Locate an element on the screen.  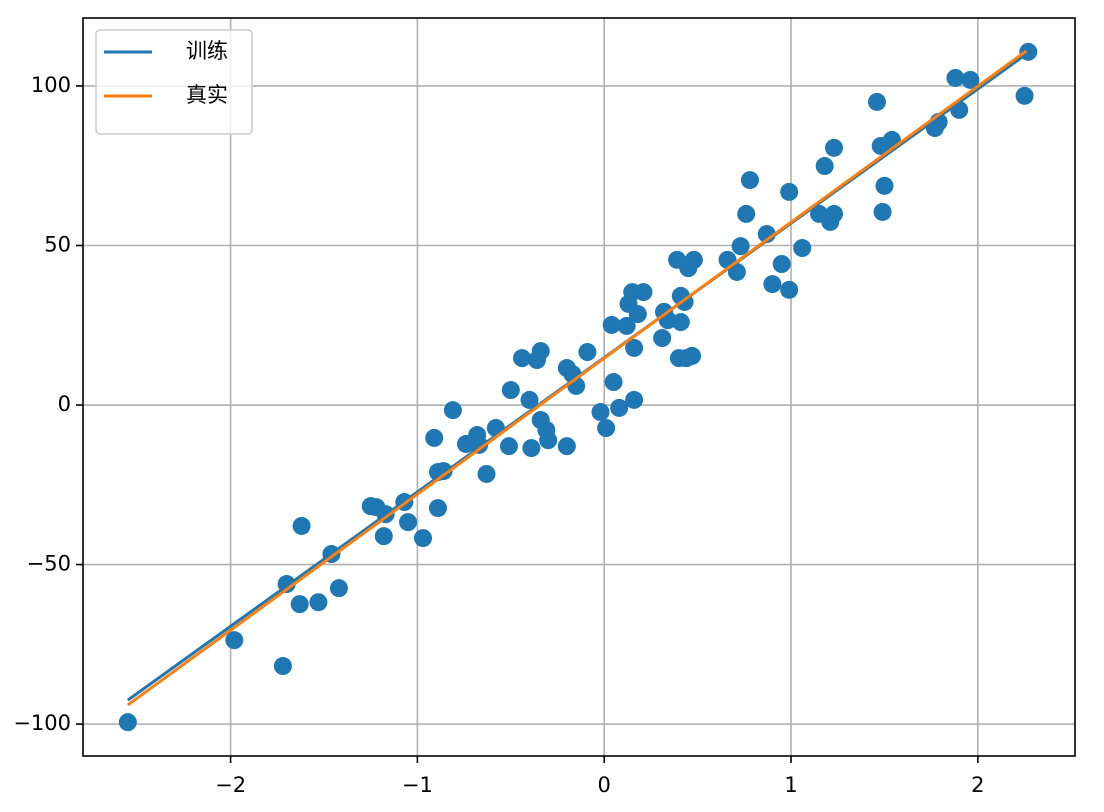
x-tick-label: 1 is located at coordinates (790, 785).